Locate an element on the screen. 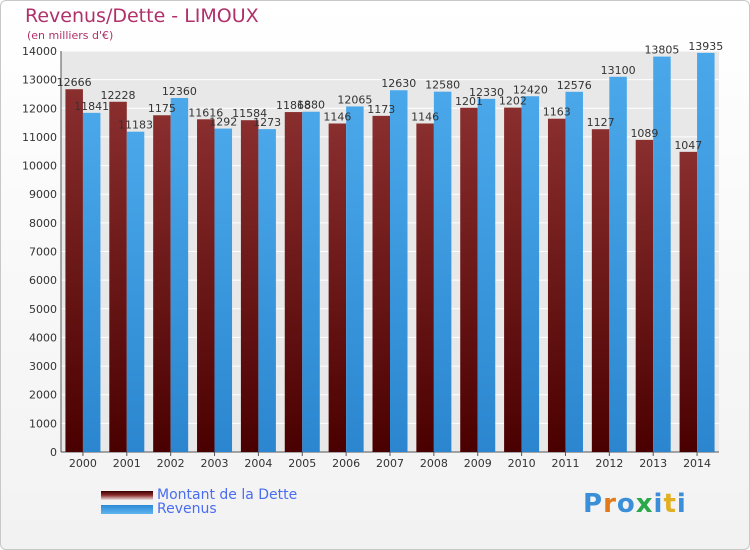 The height and width of the screenshot is (550, 750). x-tick-label: 2009 is located at coordinates (478, 463).